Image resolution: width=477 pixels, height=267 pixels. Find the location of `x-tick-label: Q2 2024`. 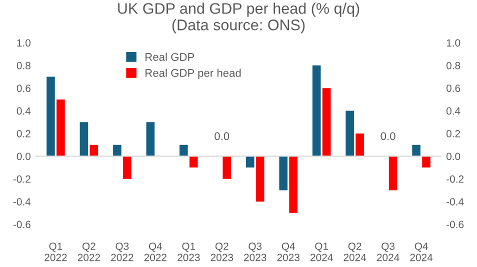

x-tick-label: Q2 2024 is located at coordinates (355, 252).